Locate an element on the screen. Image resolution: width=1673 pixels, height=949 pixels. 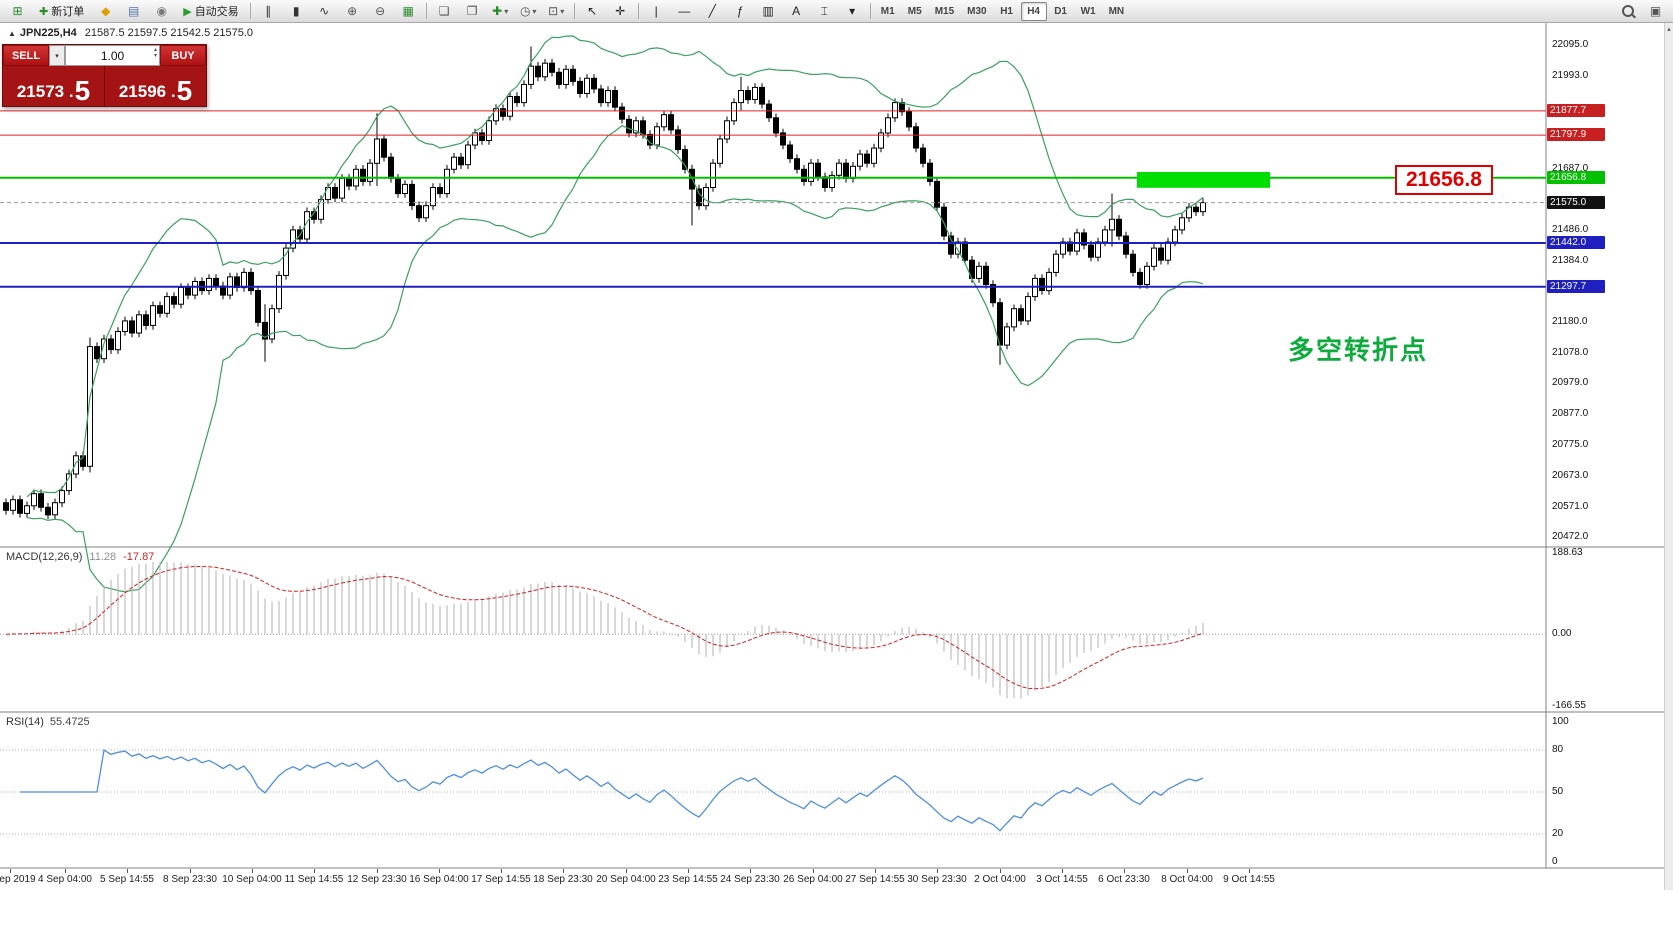
cascade-windows-icon: ❐ is located at coordinates (472, 11).